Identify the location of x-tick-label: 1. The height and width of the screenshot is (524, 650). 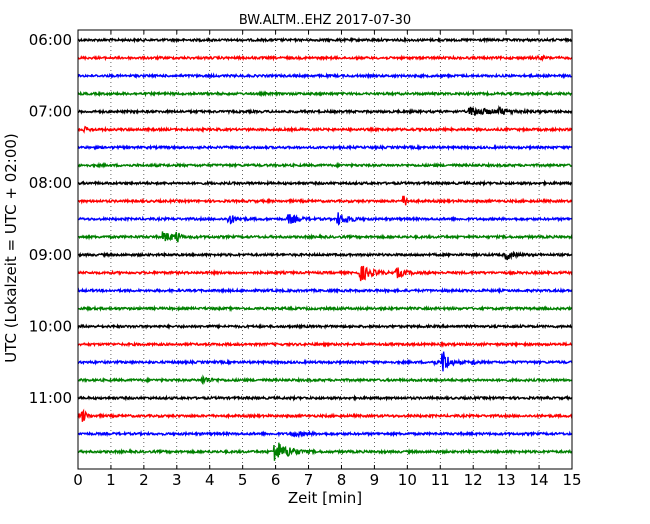
(111, 480).